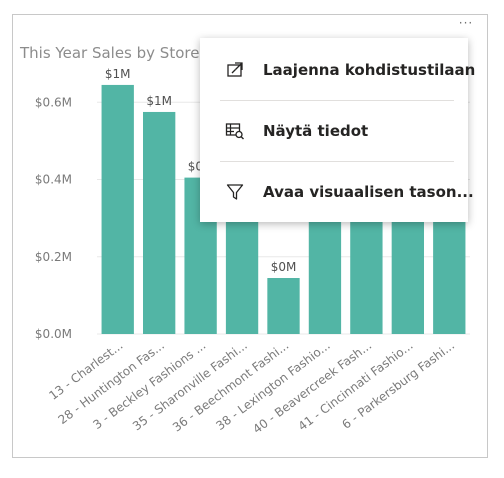 This screenshot has height=478, width=504. Describe the element at coordinates (284, 267) in the screenshot. I see `data-label: $0M` at that location.